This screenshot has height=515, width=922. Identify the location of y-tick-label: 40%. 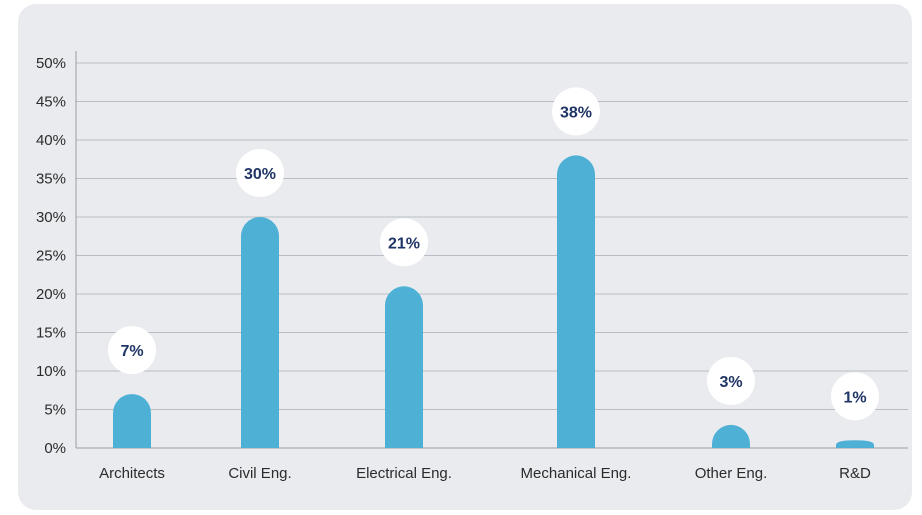
(51, 140).